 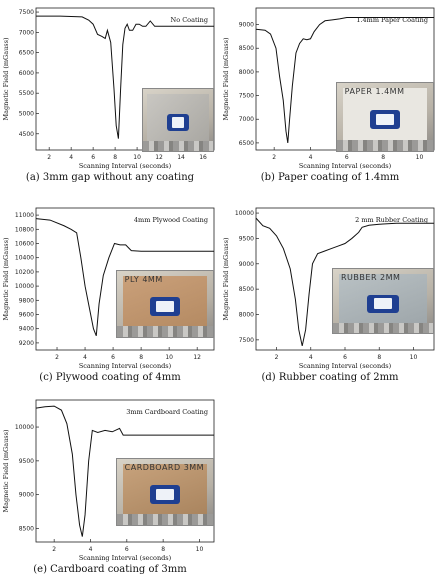 I want to click on photo-cardboard-coating: CARDBOARD 3MM, so click(x=165, y=492).